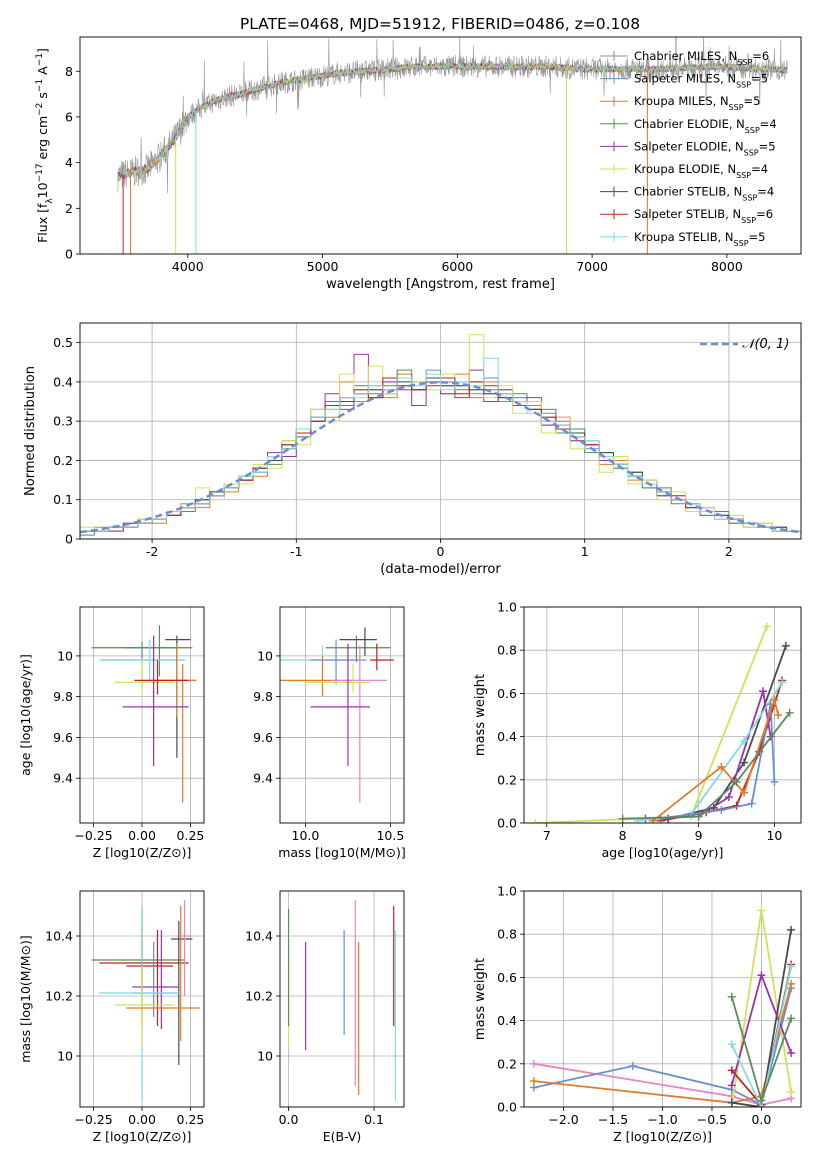 This screenshot has height=1170, width=819. What do you see at coordinates (452, 115) in the screenshot?
I see `spectrum-series-line` at bounding box center [452, 115].